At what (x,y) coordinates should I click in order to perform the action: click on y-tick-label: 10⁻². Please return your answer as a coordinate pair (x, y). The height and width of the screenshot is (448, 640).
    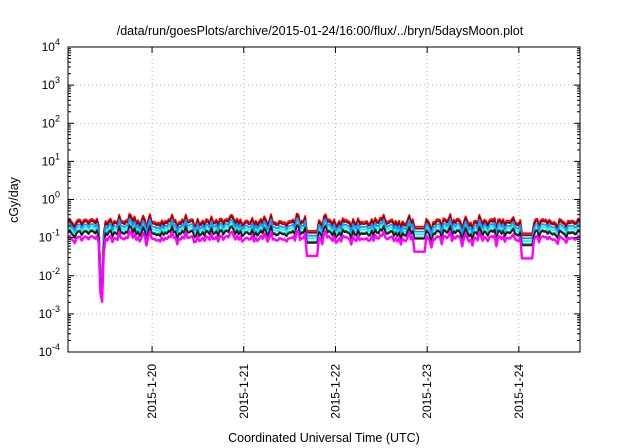
    Looking at the image, I should click on (49, 274).